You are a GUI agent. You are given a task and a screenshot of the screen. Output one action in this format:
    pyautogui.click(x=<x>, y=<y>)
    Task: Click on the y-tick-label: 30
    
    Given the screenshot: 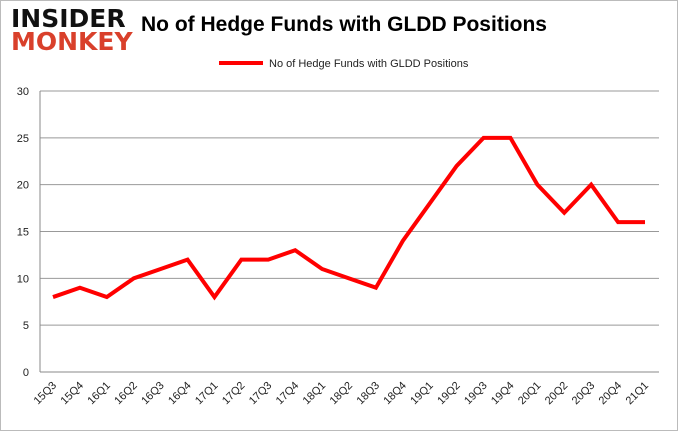 What is the action you would take?
    pyautogui.click(x=23, y=92)
    